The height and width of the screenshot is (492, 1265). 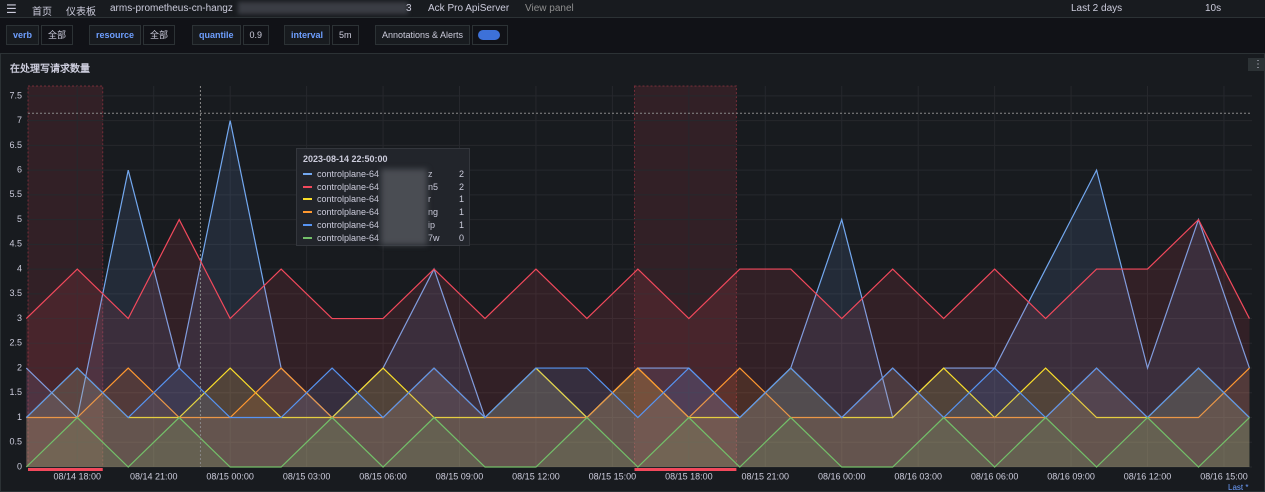 I want to click on x-tick-label: 08/14 18:00, so click(x=77, y=476).